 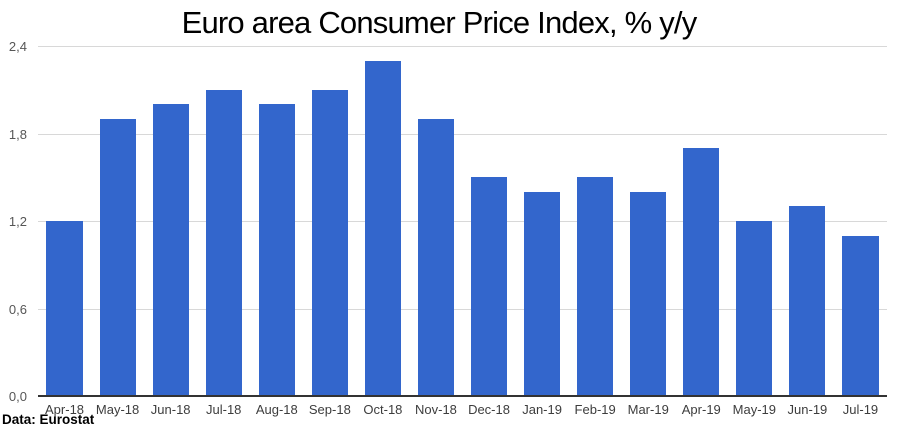 I want to click on x-tick-label-Aug-18: Aug-18, so click(x=276, y=409).